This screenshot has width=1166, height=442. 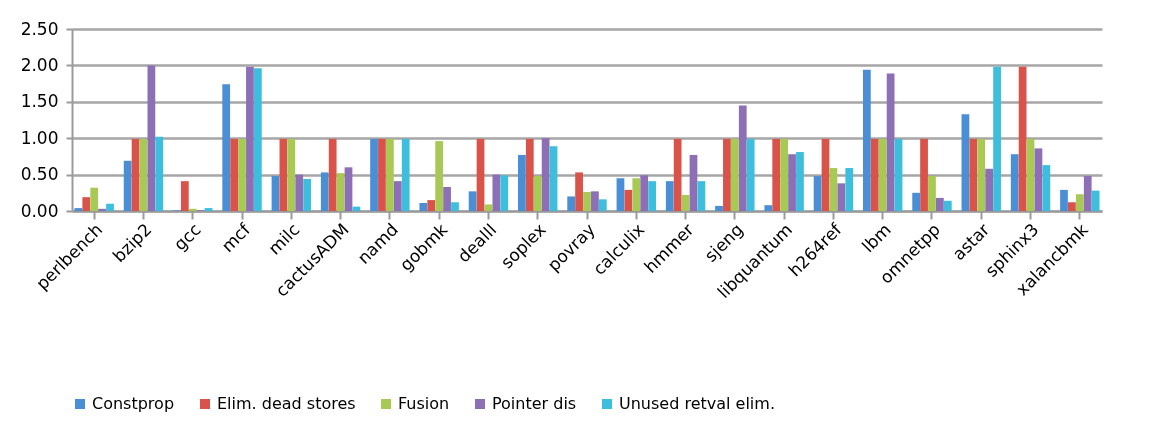 What do you see at coordinates (187, 237) in the screenshot?
I see `x-tick-label: gcc` at bounding box center [187, 237].